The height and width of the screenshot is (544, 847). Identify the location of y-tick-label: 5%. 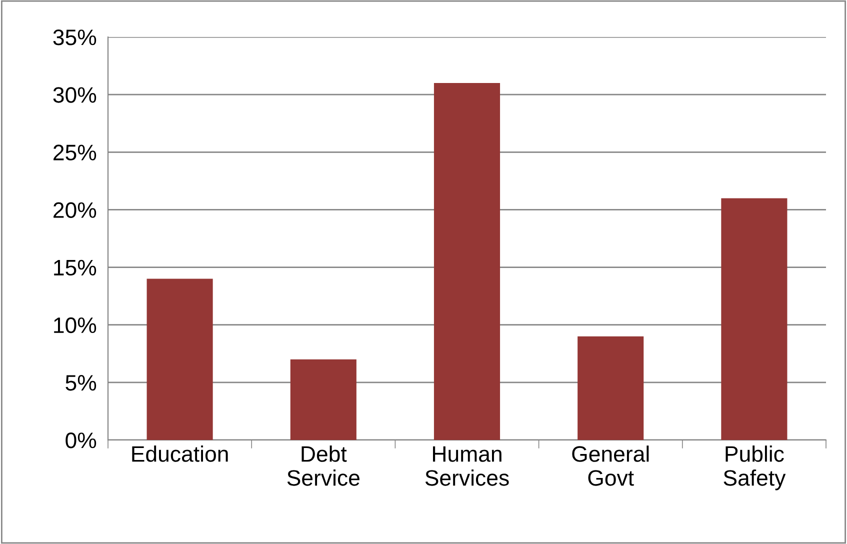
(81, 383).